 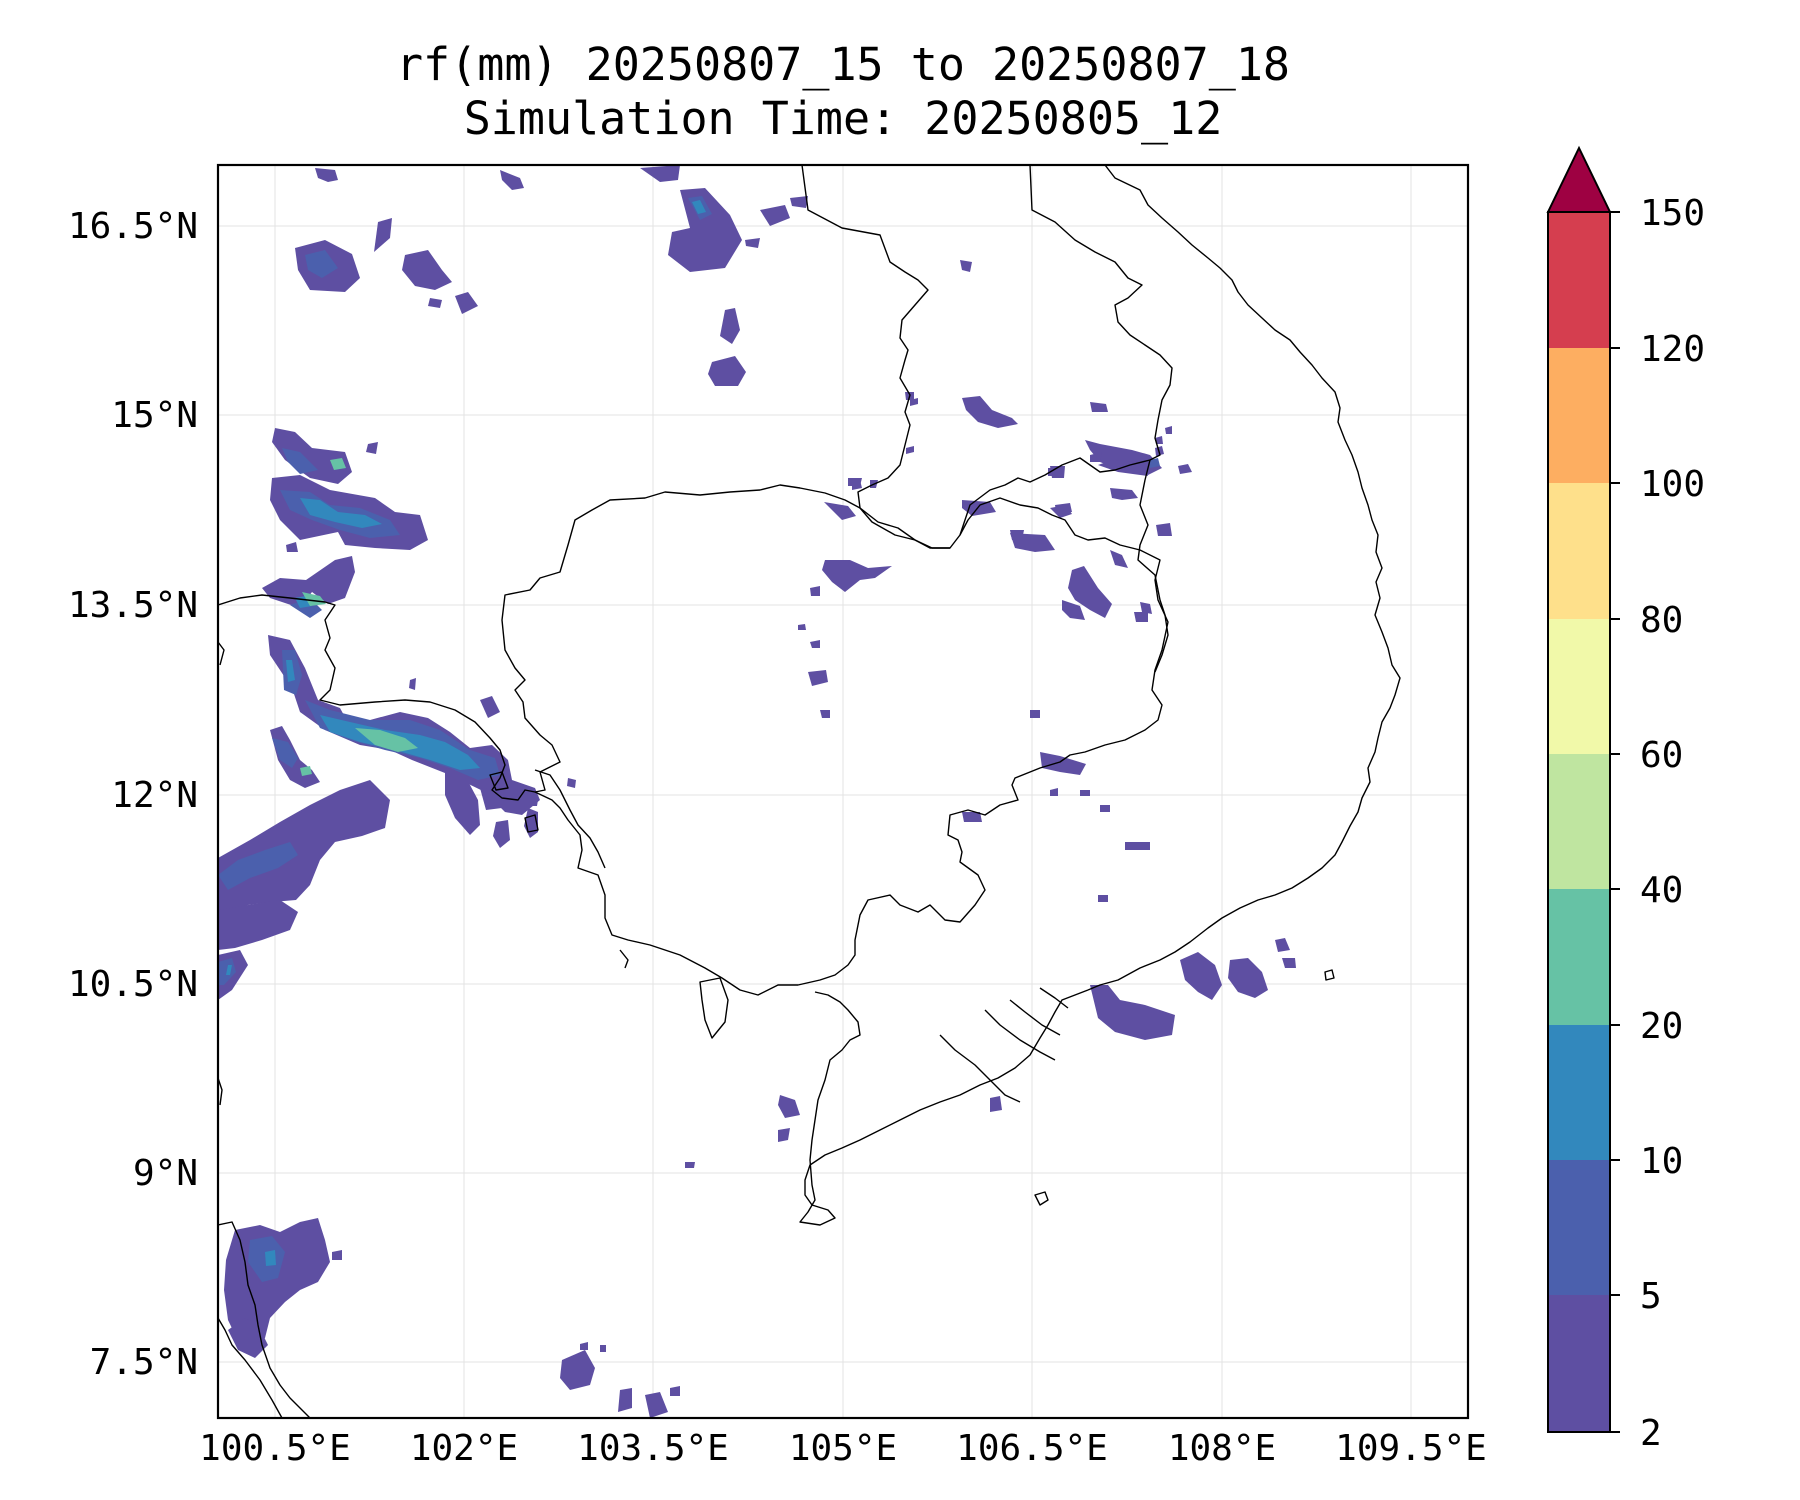 What do you see at coordinates (843, 118) in the screenshot?
I see `map-subtitle: Simulation Time: 20250805_12` at bounding box center [843, 118].